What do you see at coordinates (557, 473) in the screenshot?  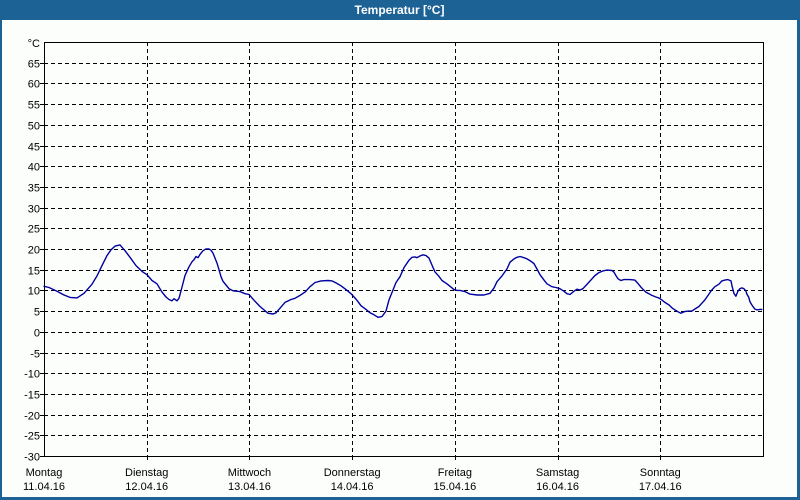 I see `x-day-label: Samstag` at bounding box center [557, 473].